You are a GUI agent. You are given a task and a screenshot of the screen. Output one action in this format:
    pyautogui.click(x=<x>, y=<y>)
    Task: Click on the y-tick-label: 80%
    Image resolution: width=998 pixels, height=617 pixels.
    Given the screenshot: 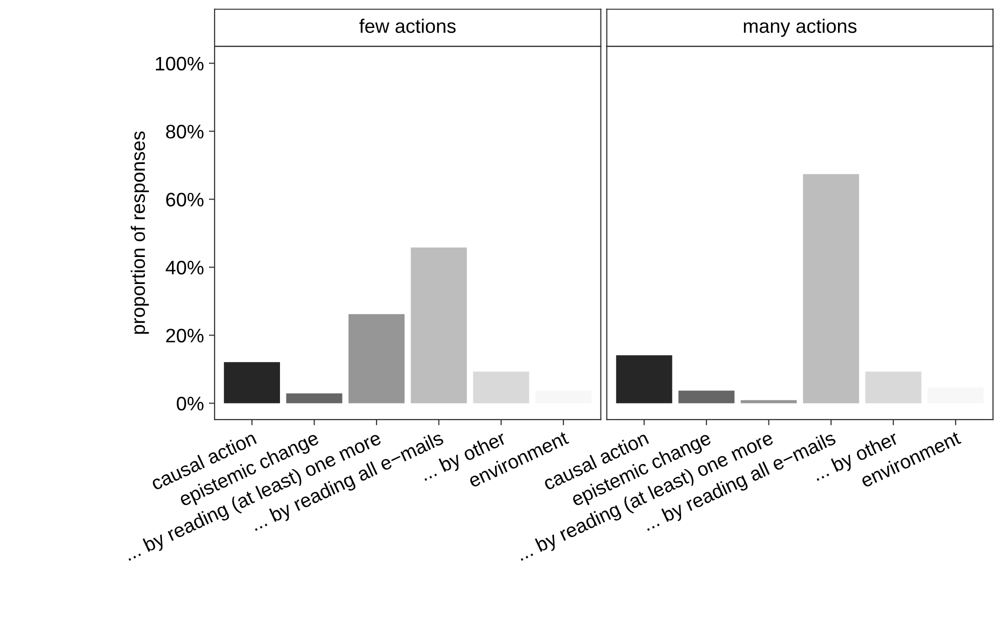 What is the action you would take?
    pyautogui.click(x=185, y=131)
    